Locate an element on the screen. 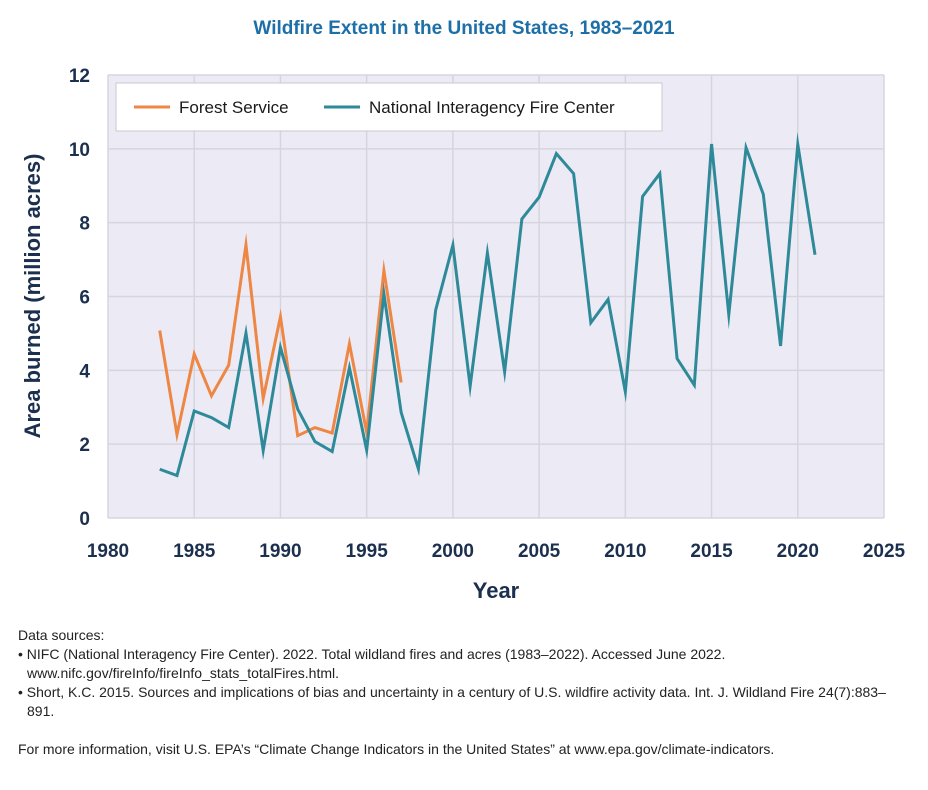 This screenshot has height=790, width=928. data-sources-heading: Data sources: is located at coordinates (61, 635).